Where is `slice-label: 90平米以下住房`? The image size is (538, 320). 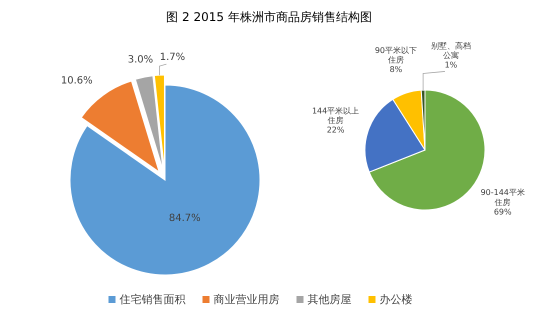
slice-label: 90平米以下住房 is located at coordinates (396, 55).